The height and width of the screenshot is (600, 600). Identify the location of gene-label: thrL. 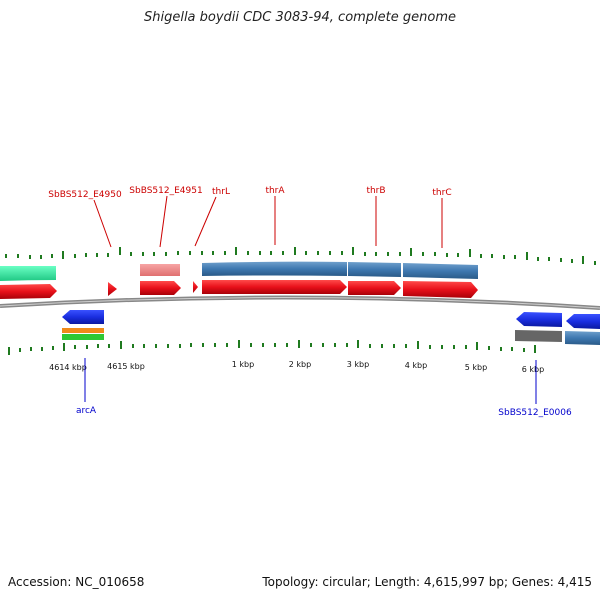
(221, 192).